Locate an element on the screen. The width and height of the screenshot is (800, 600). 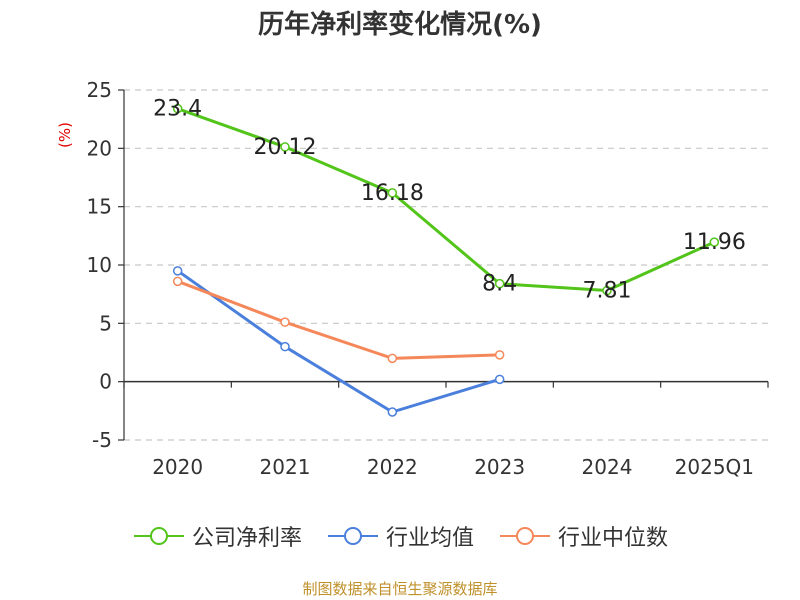
data-label: 11.96 is located at coordinates (714, 242).